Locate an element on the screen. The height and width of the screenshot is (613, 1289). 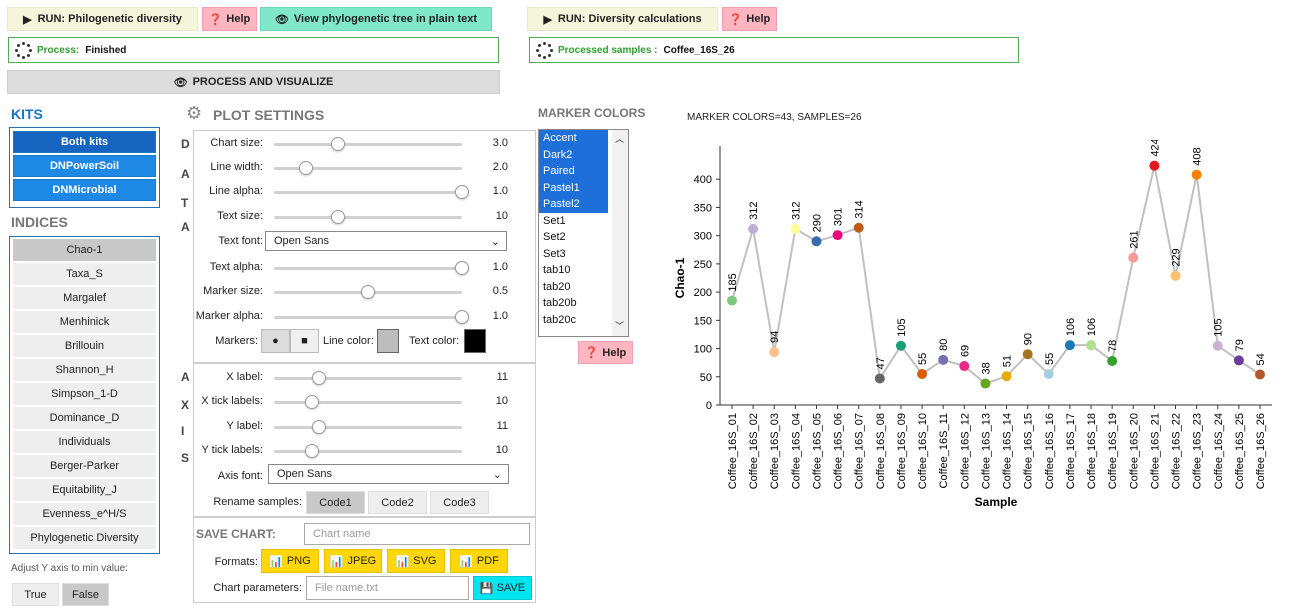
data-label: 106 is located at coordinates (1071, 327).